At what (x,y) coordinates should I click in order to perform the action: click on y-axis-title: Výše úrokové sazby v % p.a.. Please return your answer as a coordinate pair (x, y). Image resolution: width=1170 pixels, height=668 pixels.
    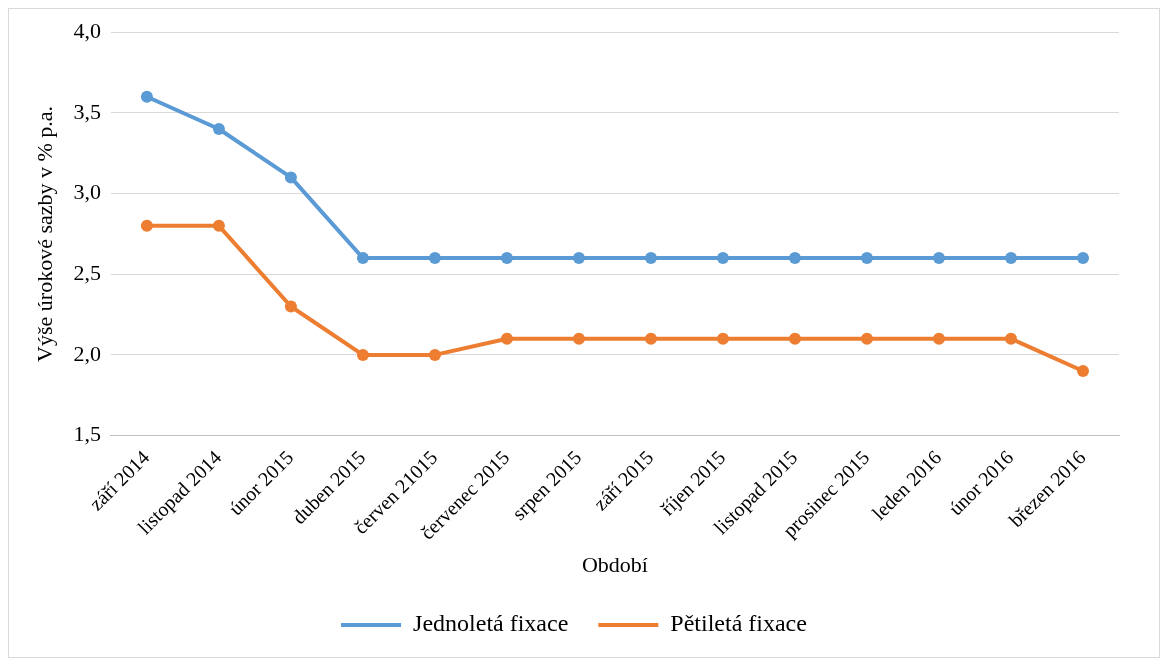
    Looking at the image, I should click on (44, 233).